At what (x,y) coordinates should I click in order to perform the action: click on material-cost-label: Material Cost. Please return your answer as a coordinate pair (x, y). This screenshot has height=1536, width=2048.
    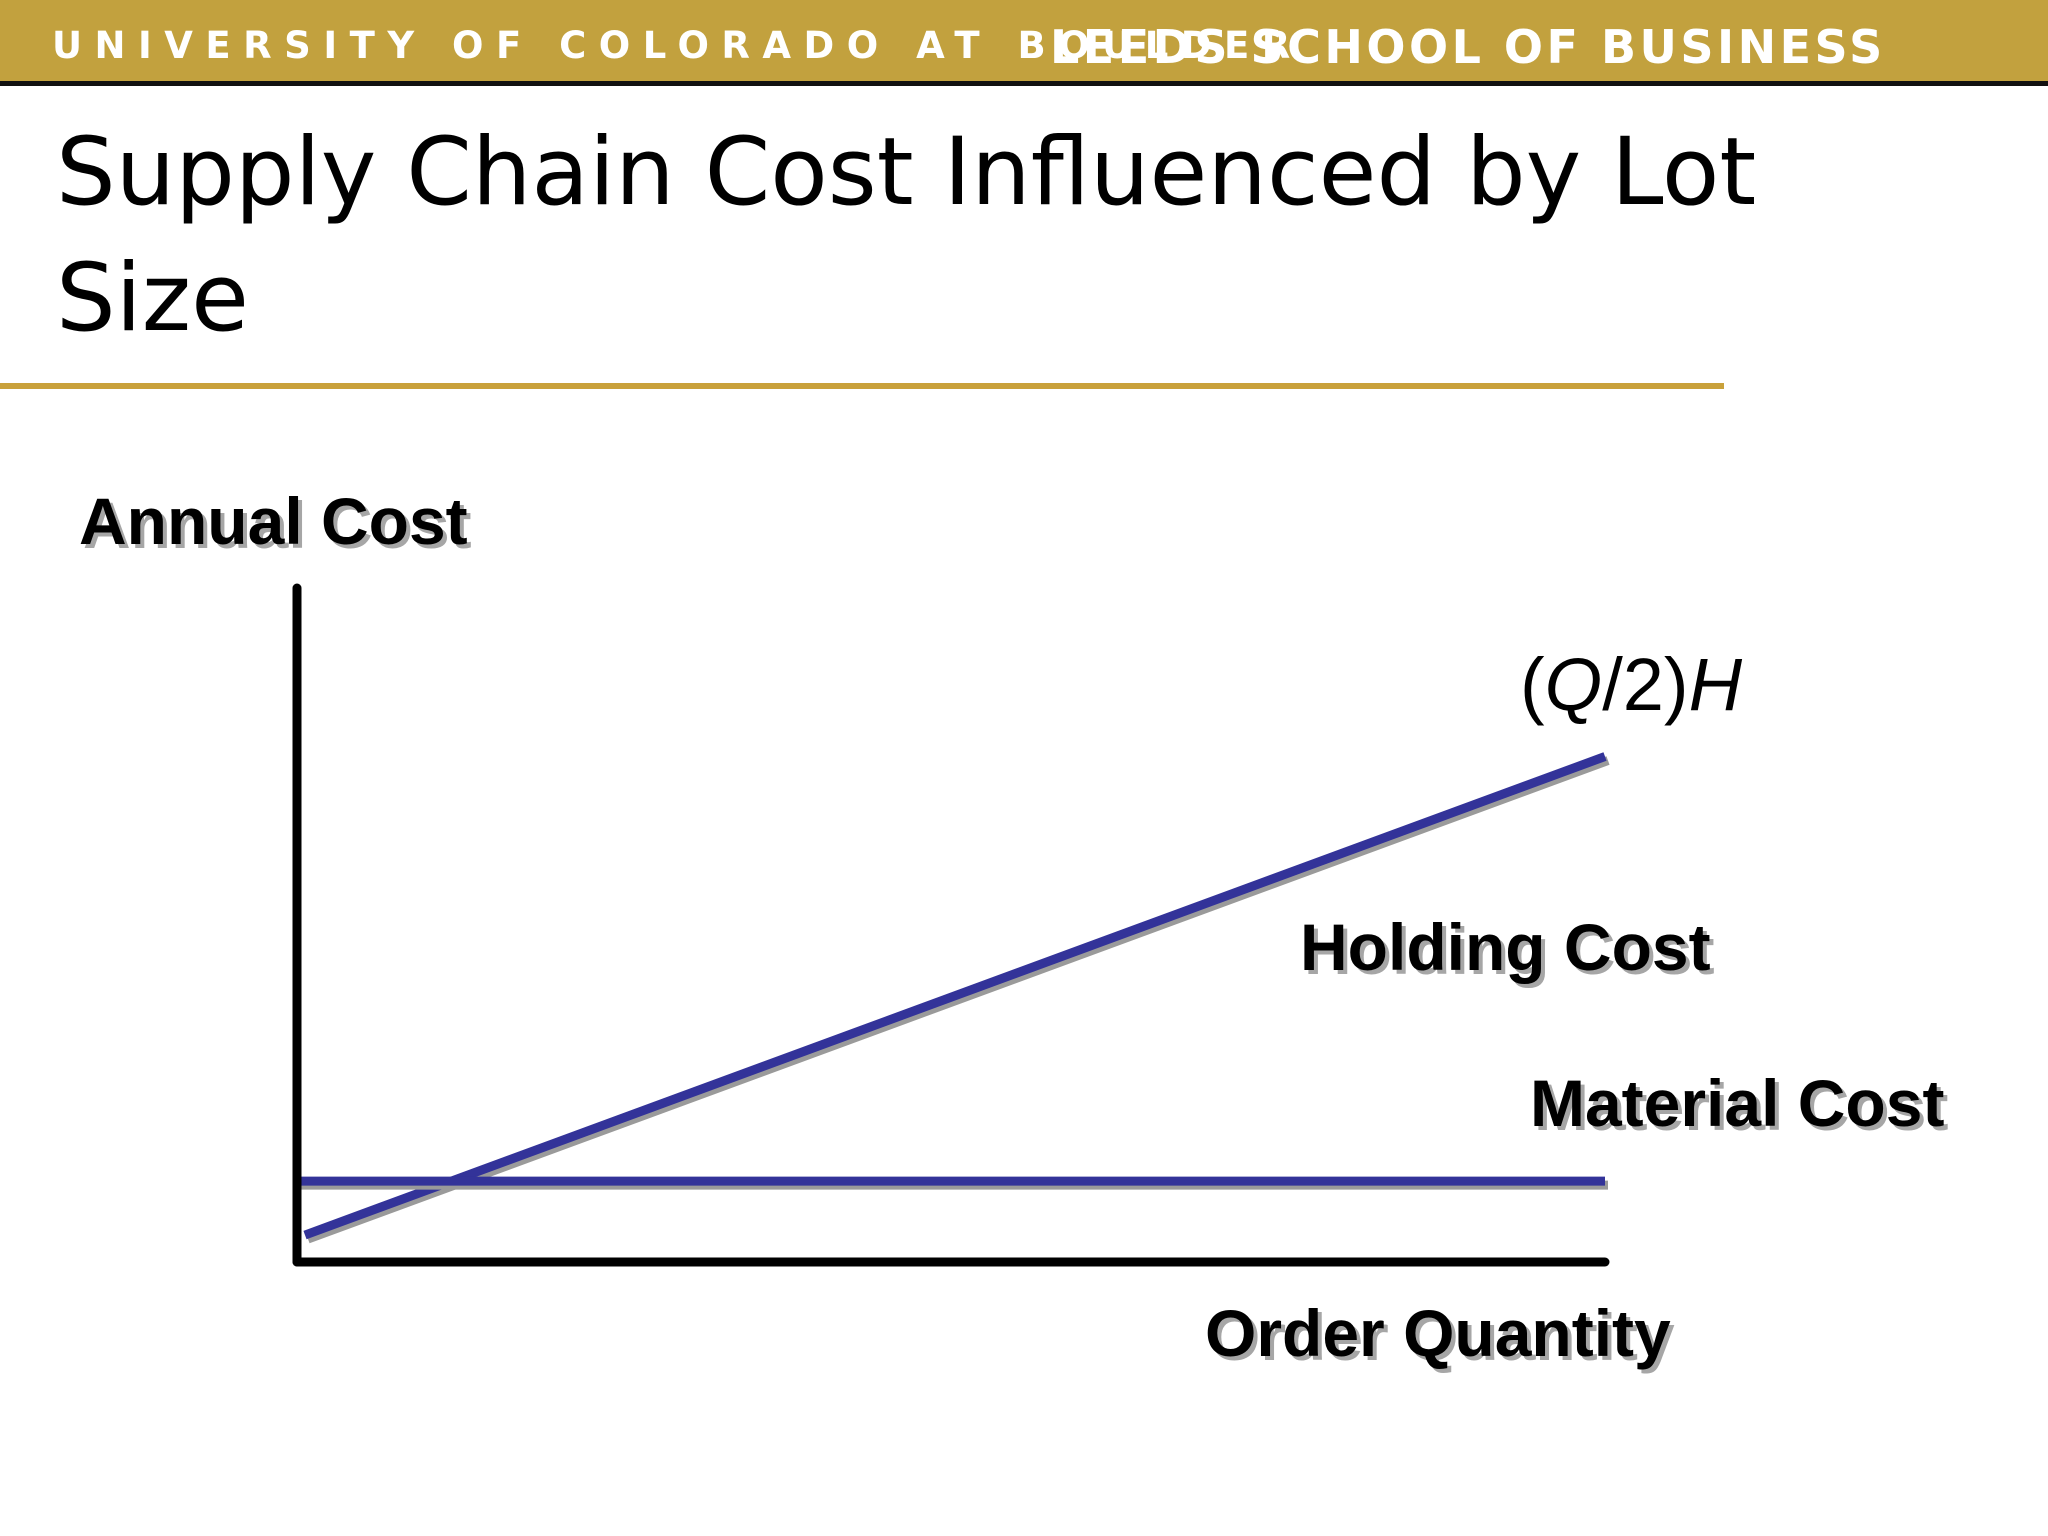
    Looking at the image, I should click on (1737, 1103).